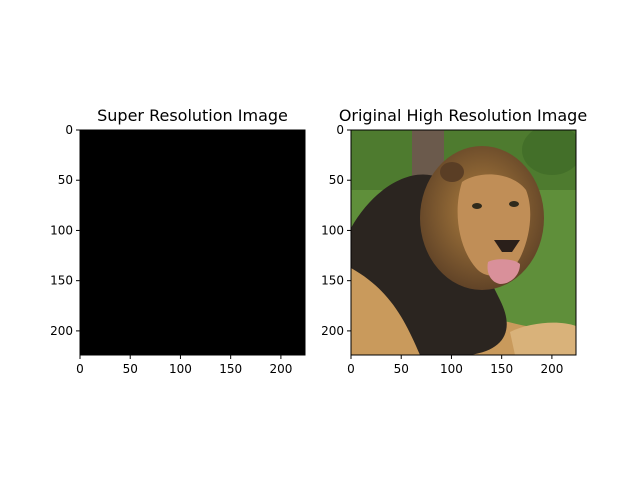 The width and height of the screenshot is (640, 480). I want to click on lion-ear, so click(452, 172).